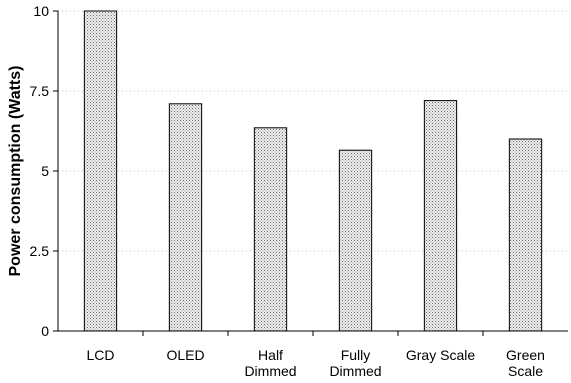 This screenshot has height=383, width=571. Describe the element at coordinates (40, 91) in the screenshot. I see `y-tick-label: 7.5` at that location.